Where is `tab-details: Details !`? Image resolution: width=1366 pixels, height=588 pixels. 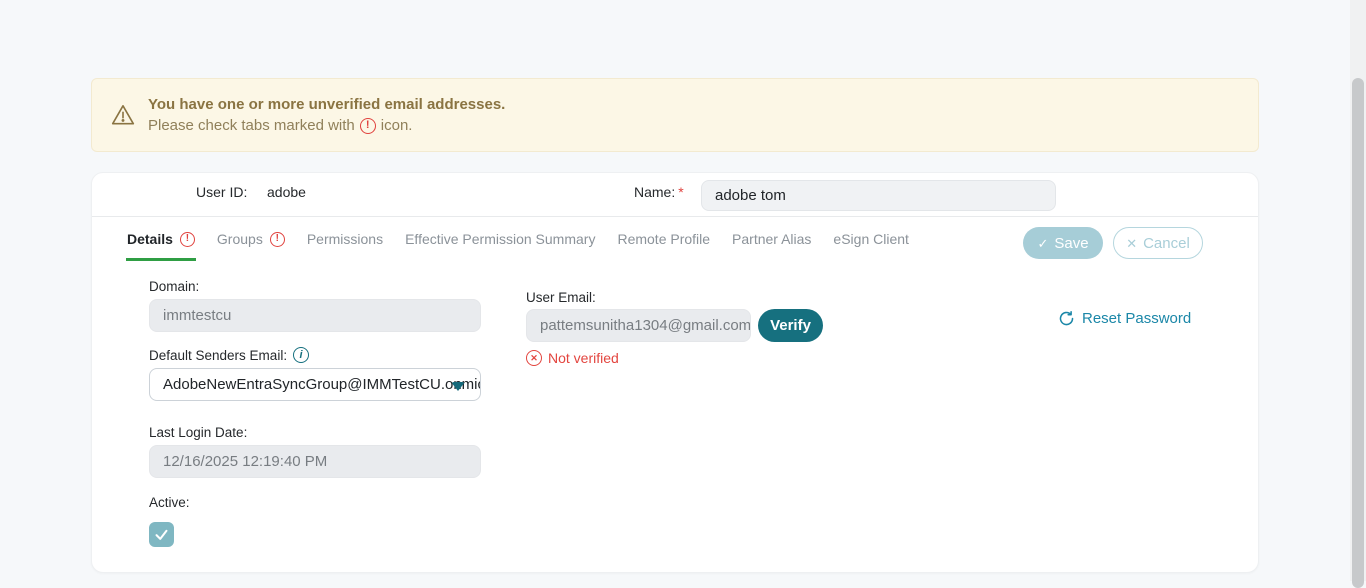
tab-details: Details ! is located at coordinates (161, 243).